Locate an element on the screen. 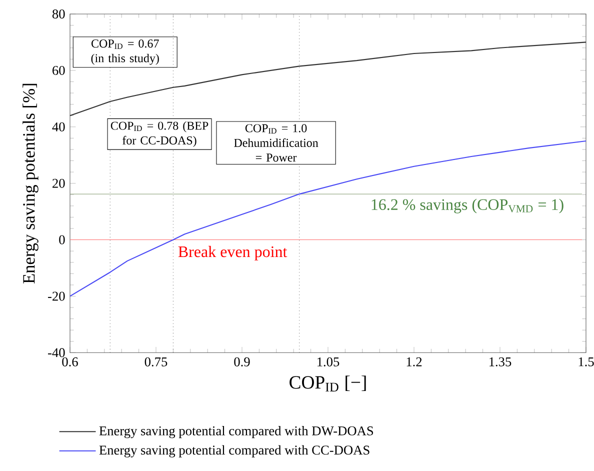  y-tick-label: 20 is located at coordinates (58, 183).